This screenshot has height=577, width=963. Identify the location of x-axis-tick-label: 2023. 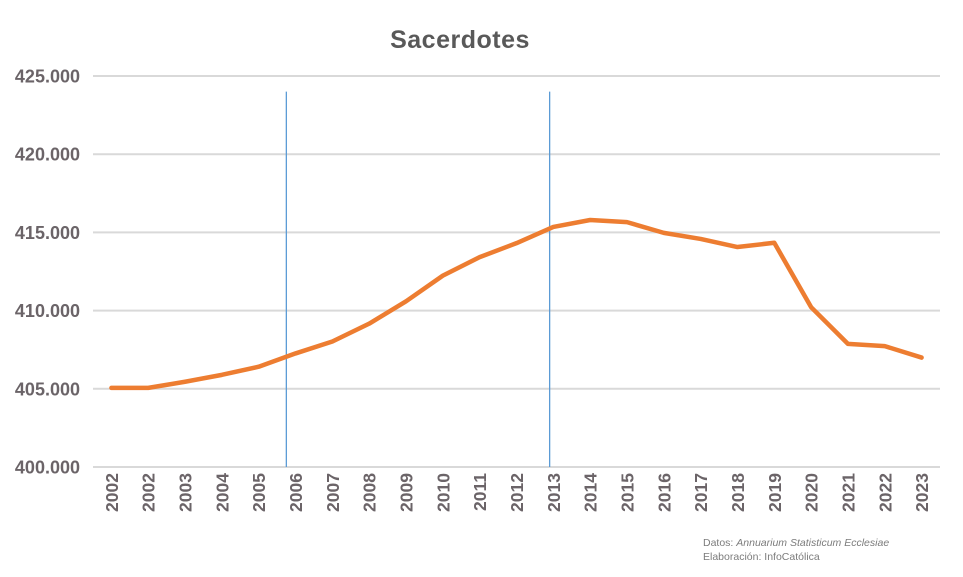
(922, 492).